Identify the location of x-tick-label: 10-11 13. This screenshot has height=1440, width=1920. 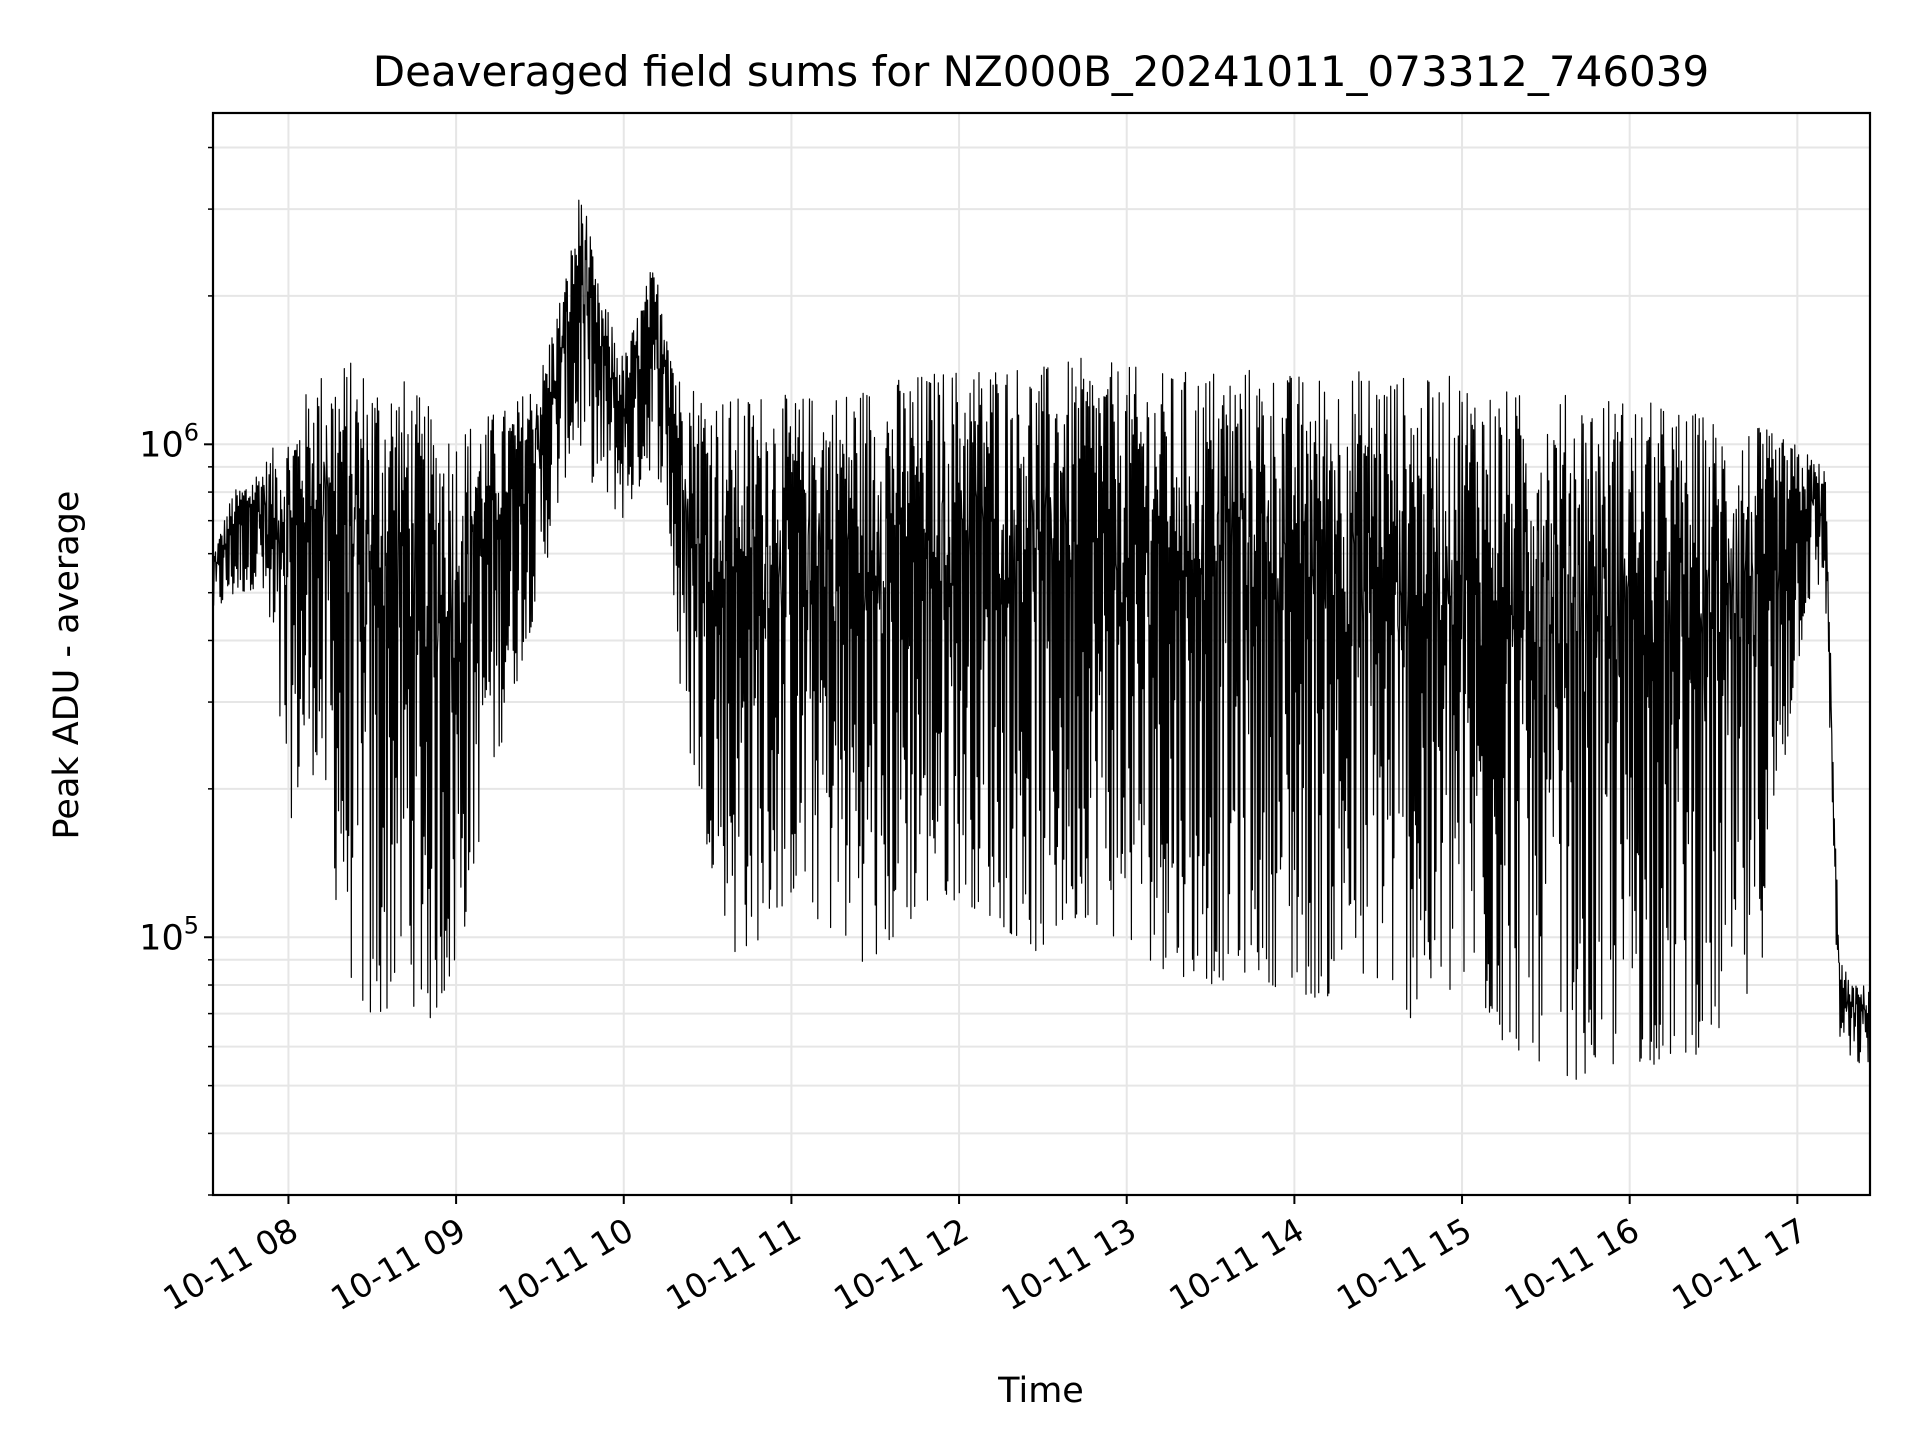
(1069, 1264).